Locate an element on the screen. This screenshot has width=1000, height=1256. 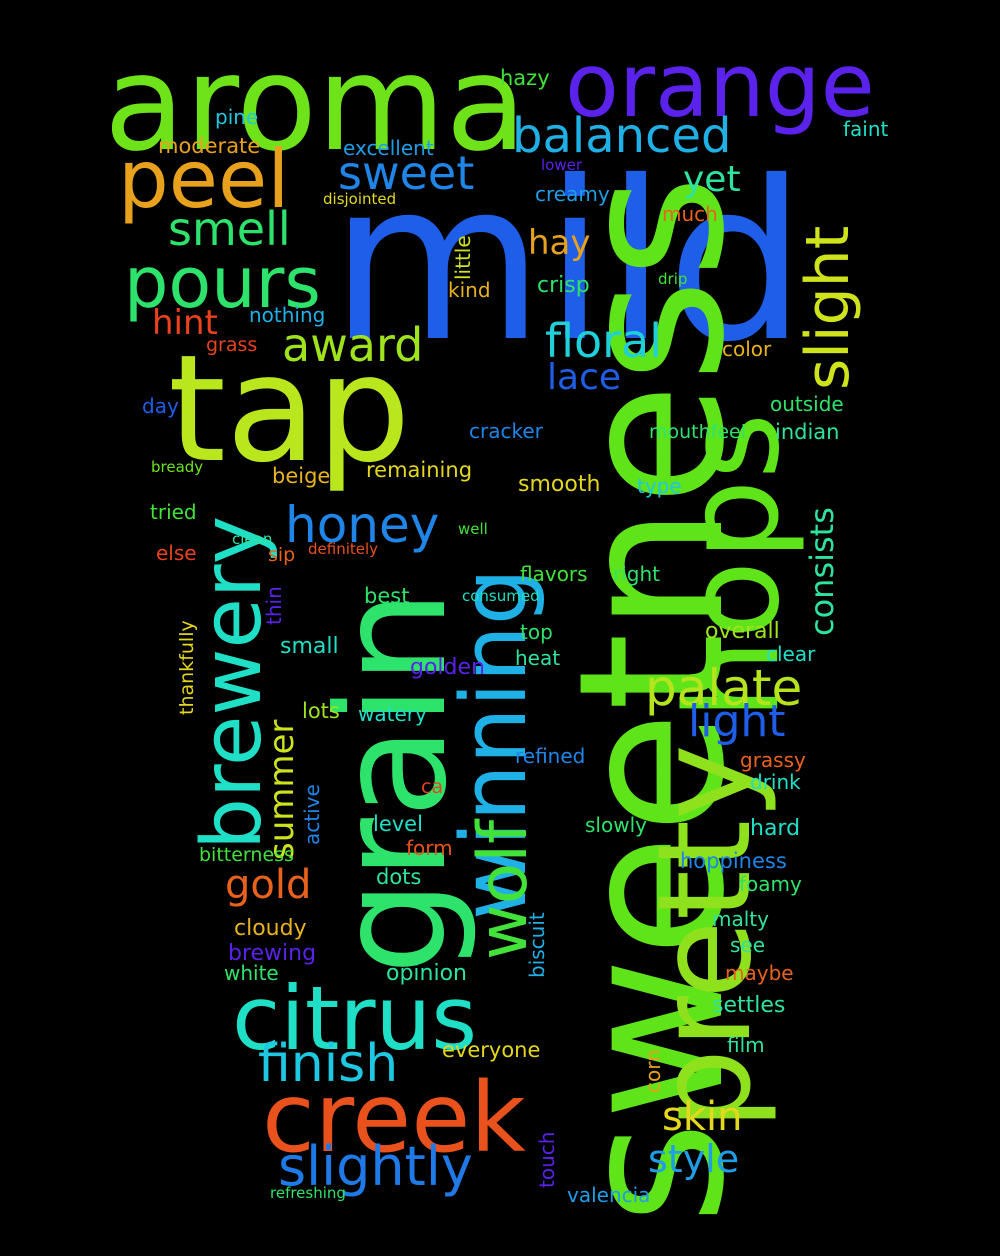
word: smooth is located at coordinates (559, 484).